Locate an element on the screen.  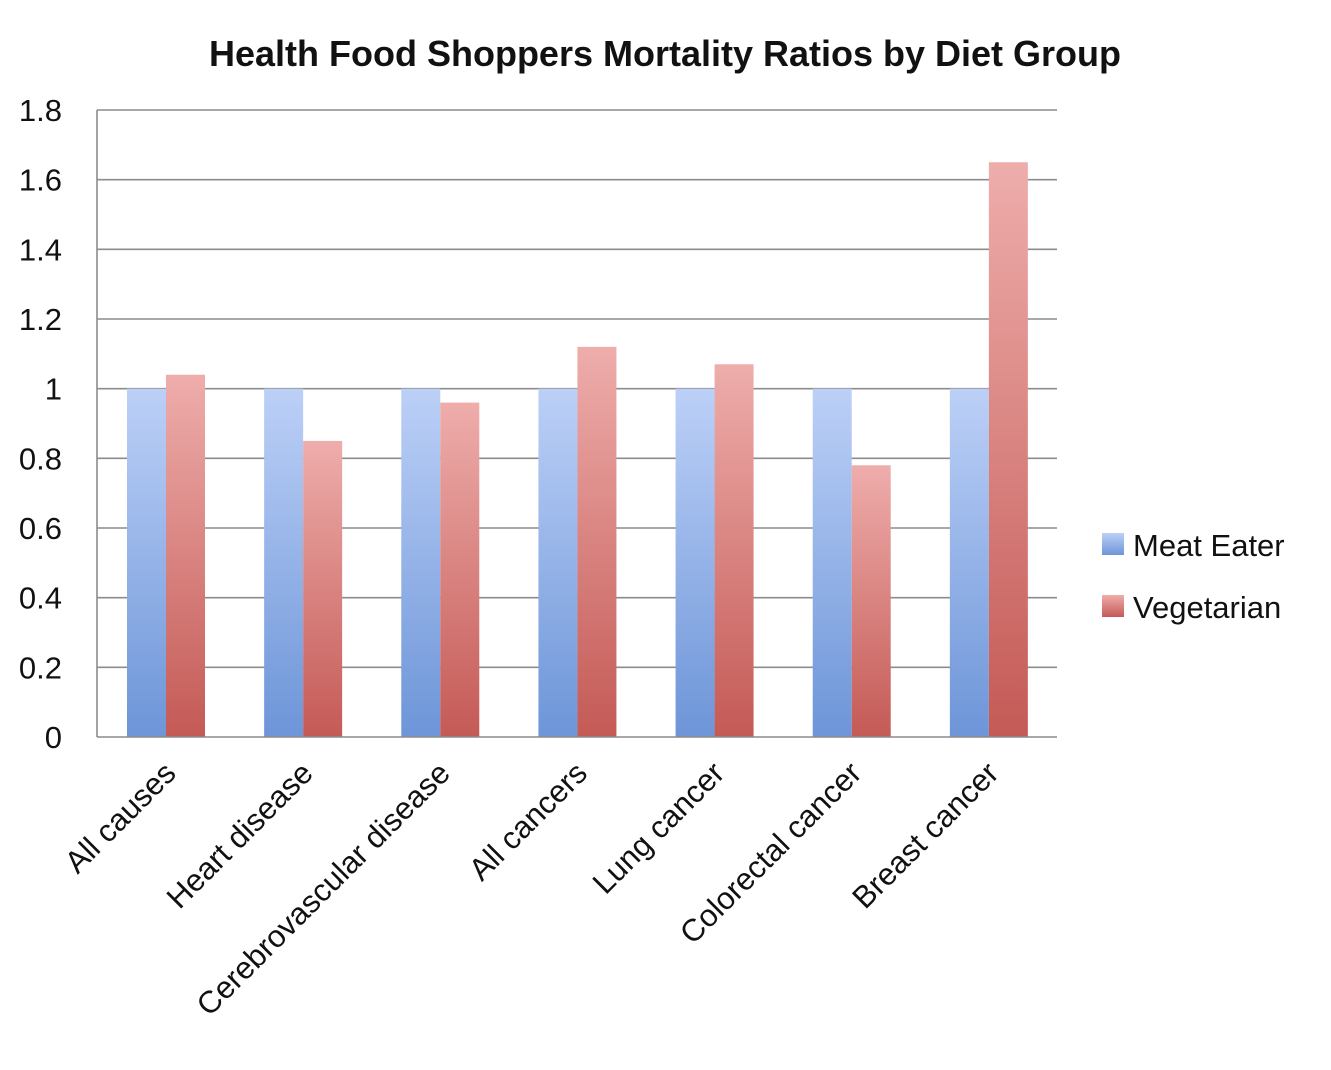
bar-vegetarian-cerebrovascular-disease is located at coordinates (460, 569).